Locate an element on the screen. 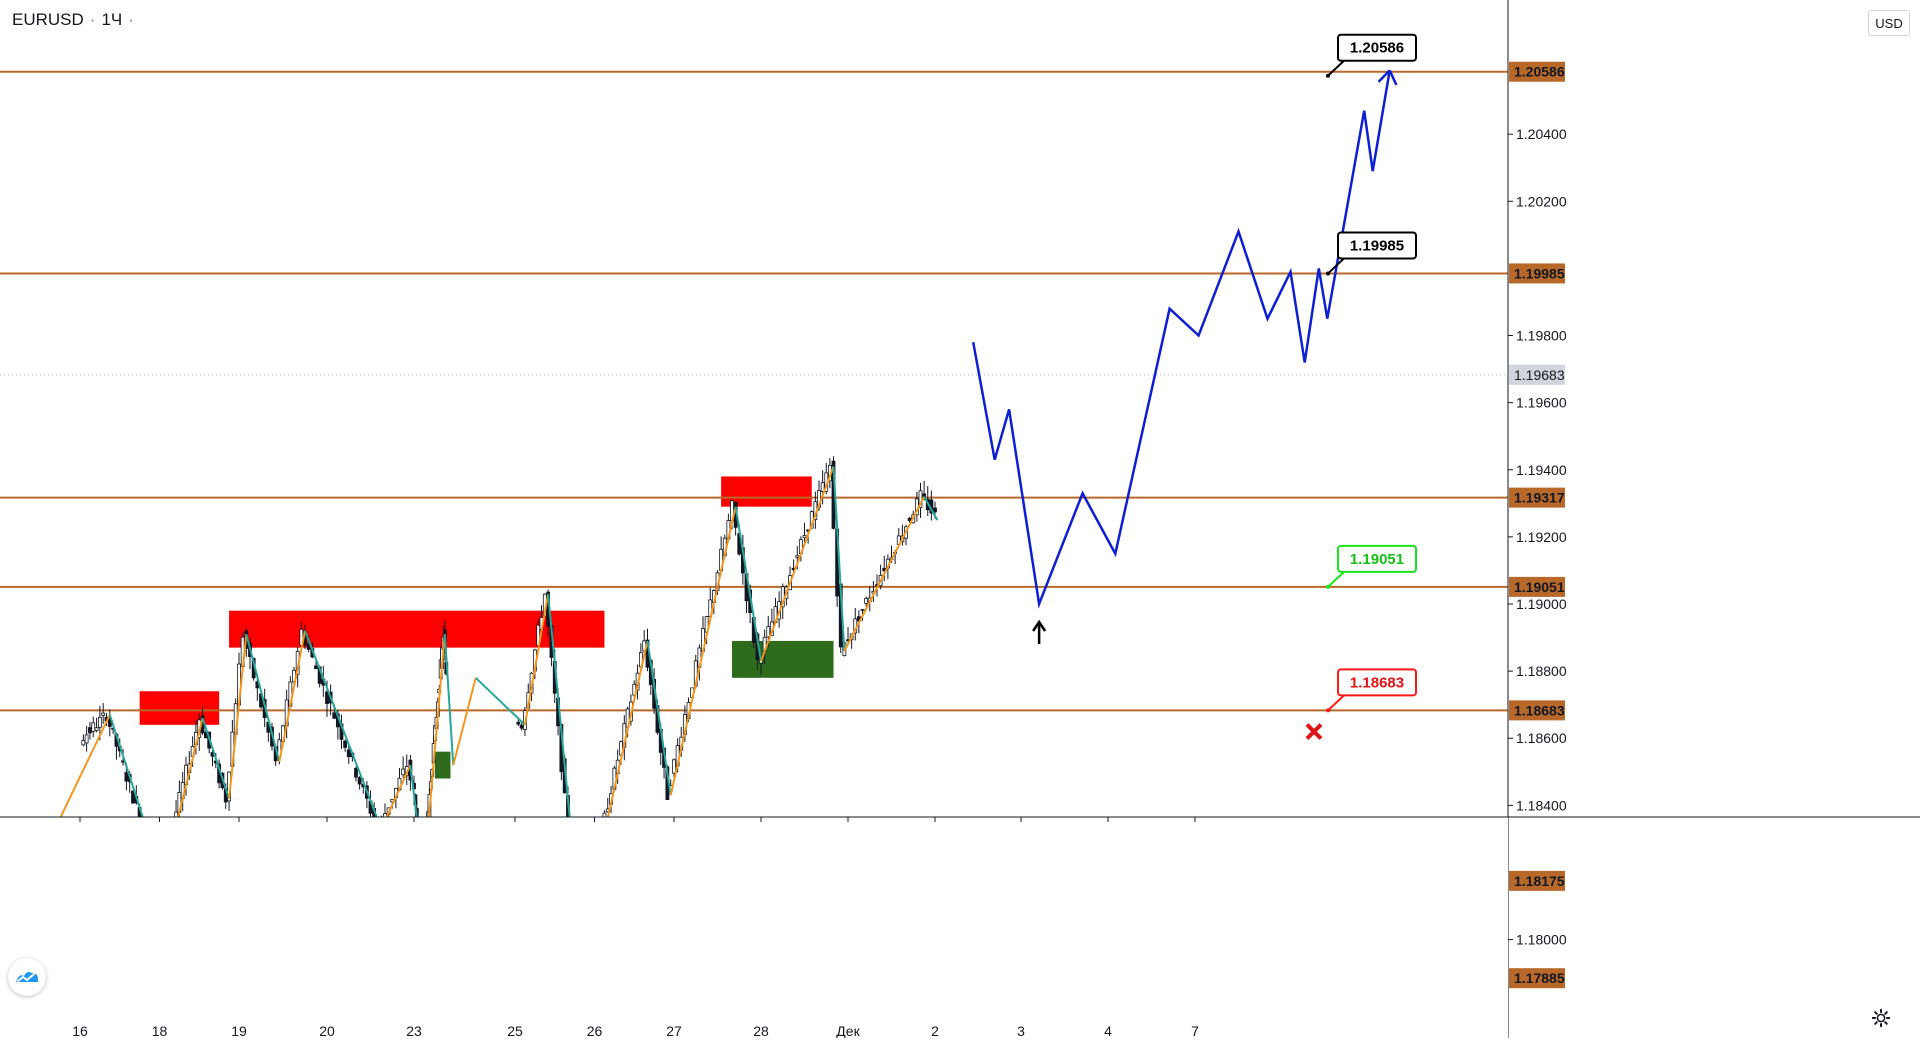 Image resolution: width=1920 pixels, height=1043 pixels. price-tick-label: 1.18000 is located at coordinates (1541, 940).